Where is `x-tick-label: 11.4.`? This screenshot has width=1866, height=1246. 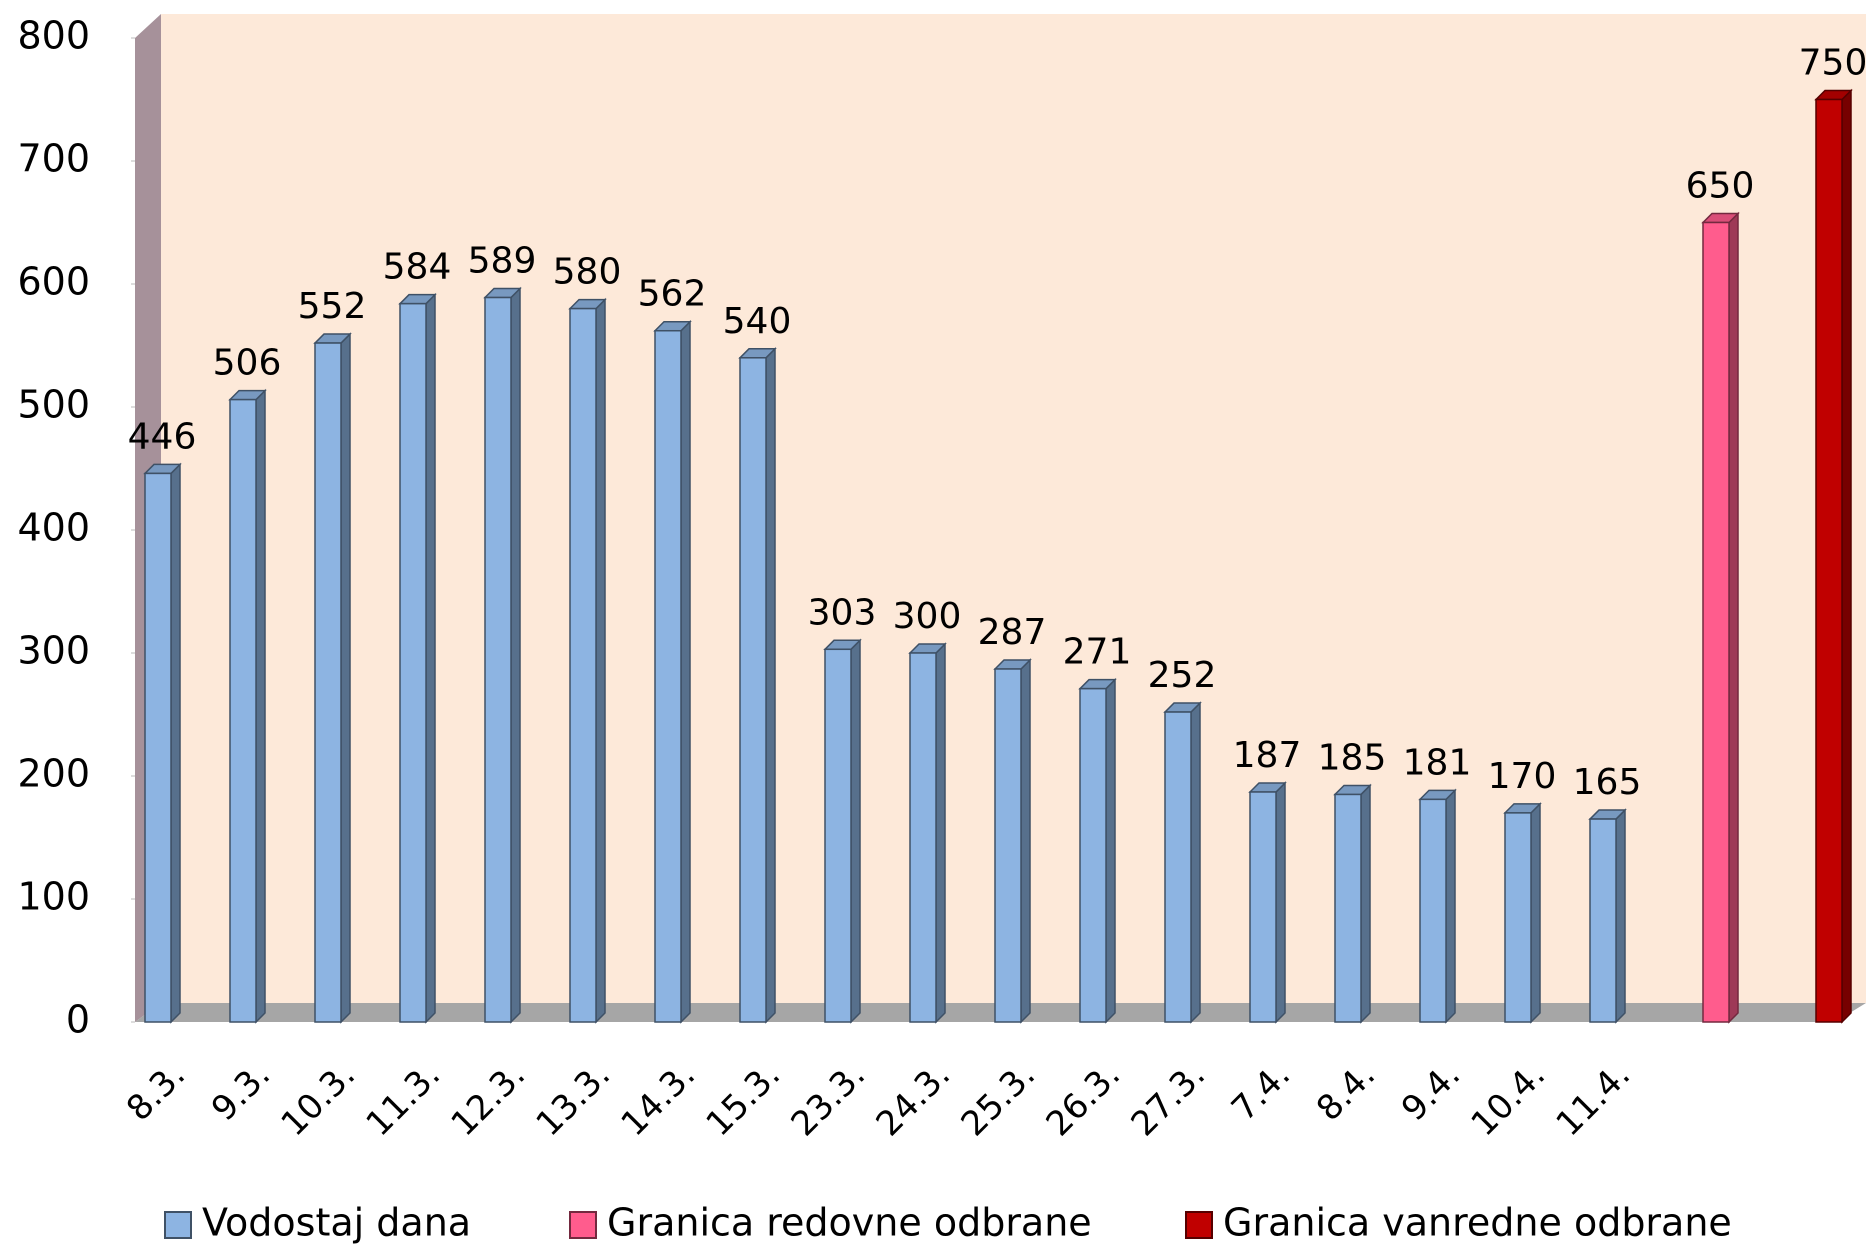 x-tick-label: 11.4. is located at coordinates (1593, 1099).